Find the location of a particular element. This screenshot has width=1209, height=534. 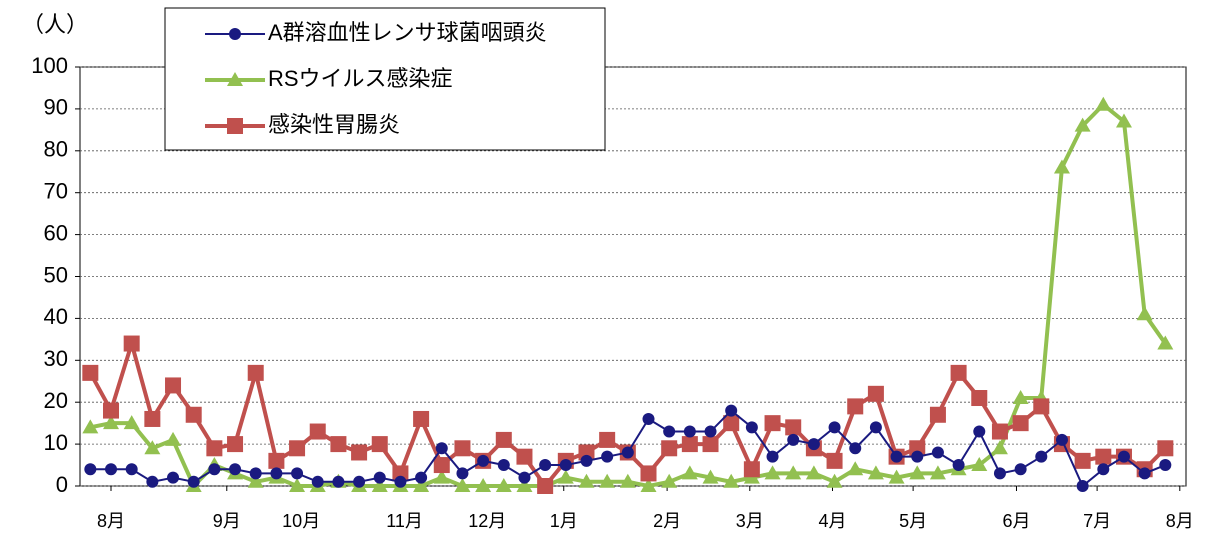

x-tick-label: 8月 is located at coordinates (111, 521).